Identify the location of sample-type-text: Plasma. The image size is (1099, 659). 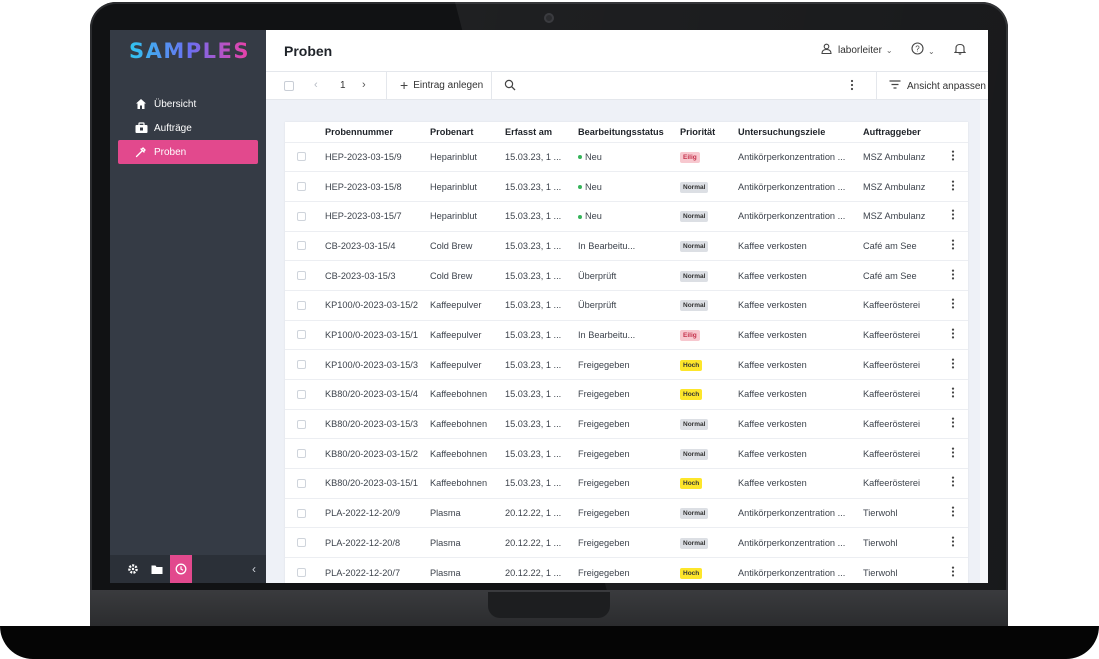
(445, 513).